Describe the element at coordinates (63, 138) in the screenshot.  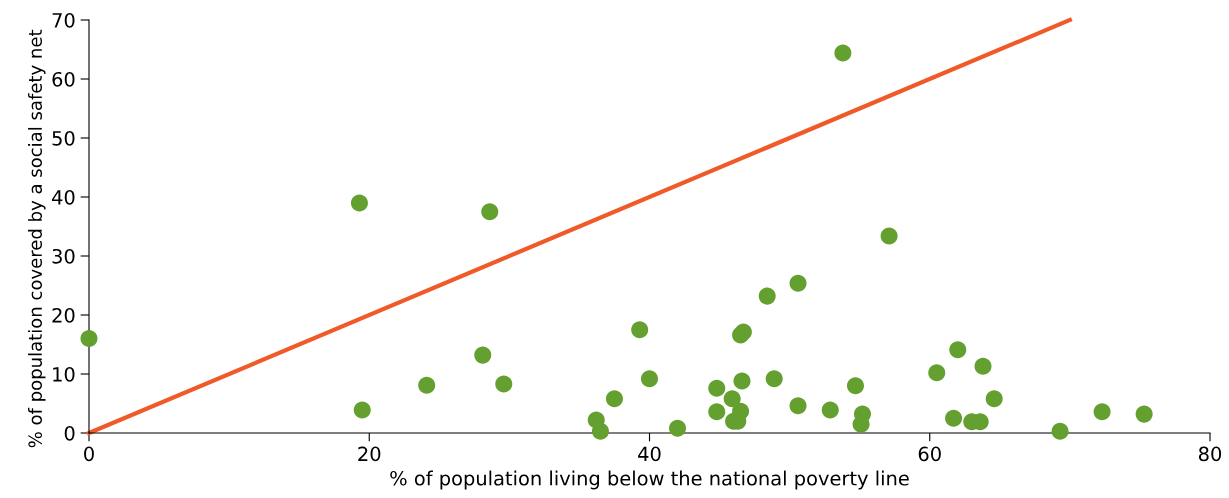
I see `y-tick-label: 50` at that location.